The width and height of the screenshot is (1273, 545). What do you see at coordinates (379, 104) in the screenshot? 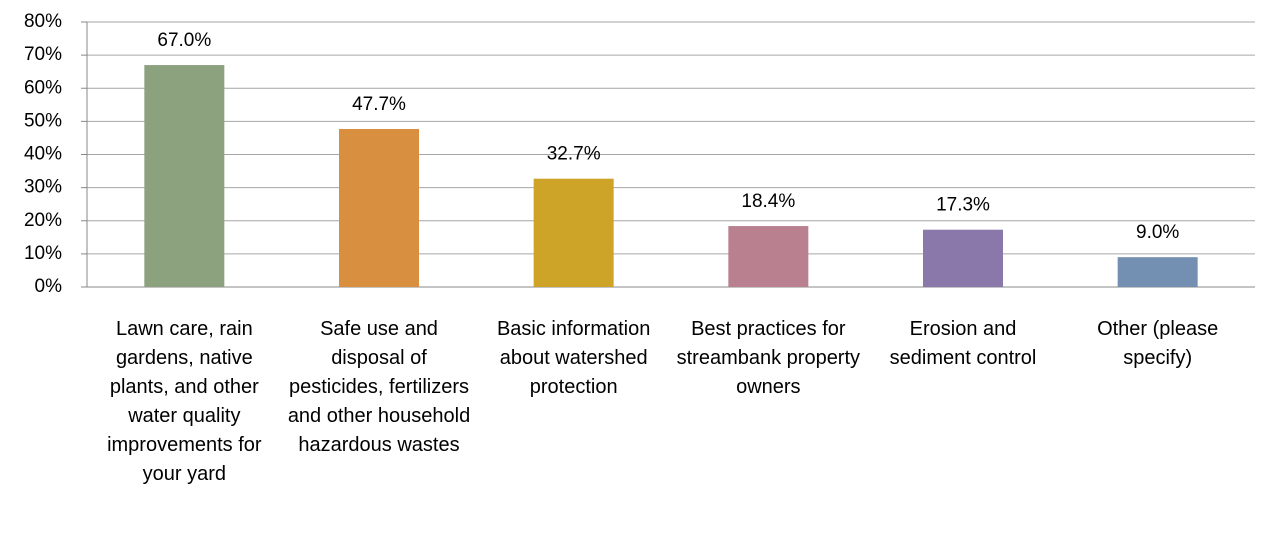
I see `value-label: 47.7%` at bounding box center [379, 104].